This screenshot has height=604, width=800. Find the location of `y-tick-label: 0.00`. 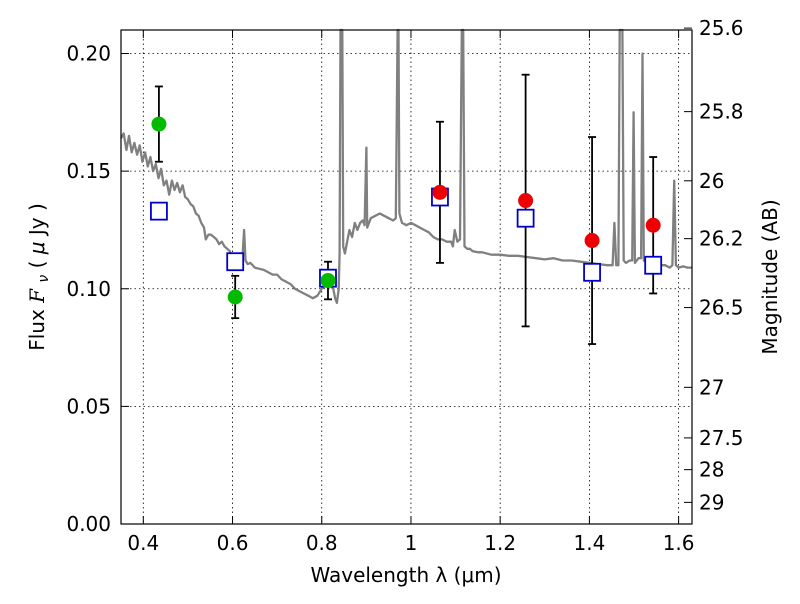

y-tick-label: 0.00 is located at coordinates (88, 524).